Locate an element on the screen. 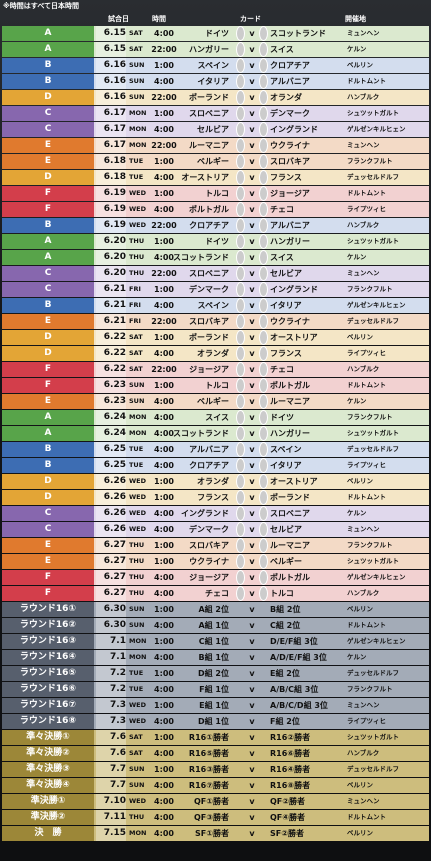 This screenshot has height=861, width=431. date: 6.15 is located at coordinates (111, 33).